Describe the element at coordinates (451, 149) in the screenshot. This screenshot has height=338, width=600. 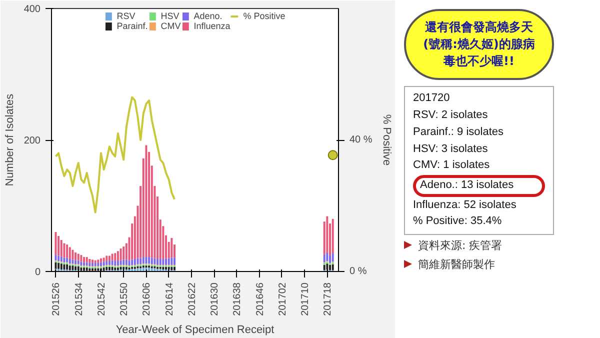
I see `text: HSV: 3 isolates` at that location.